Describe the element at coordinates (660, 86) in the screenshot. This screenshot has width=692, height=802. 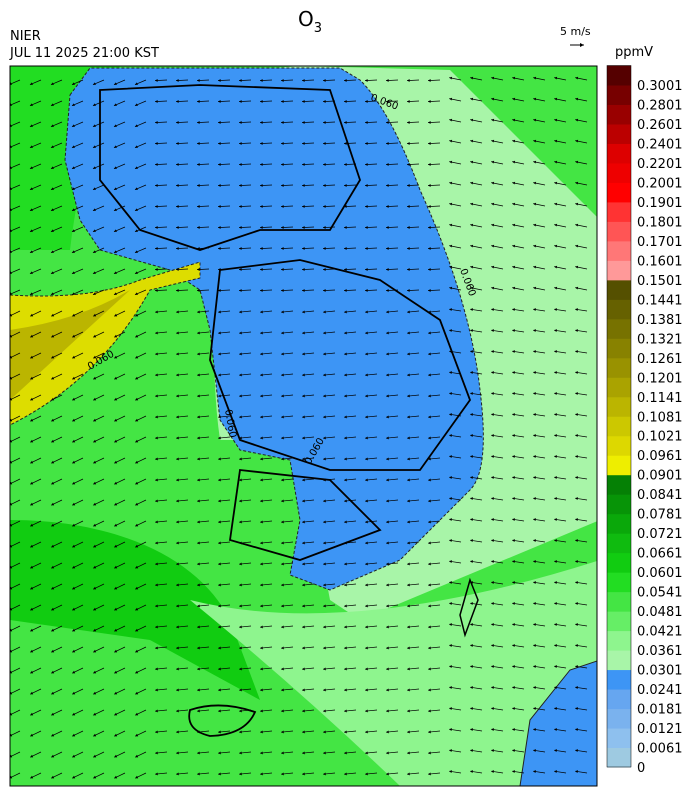
I see `colorbar-label: 0.3001` at that location.